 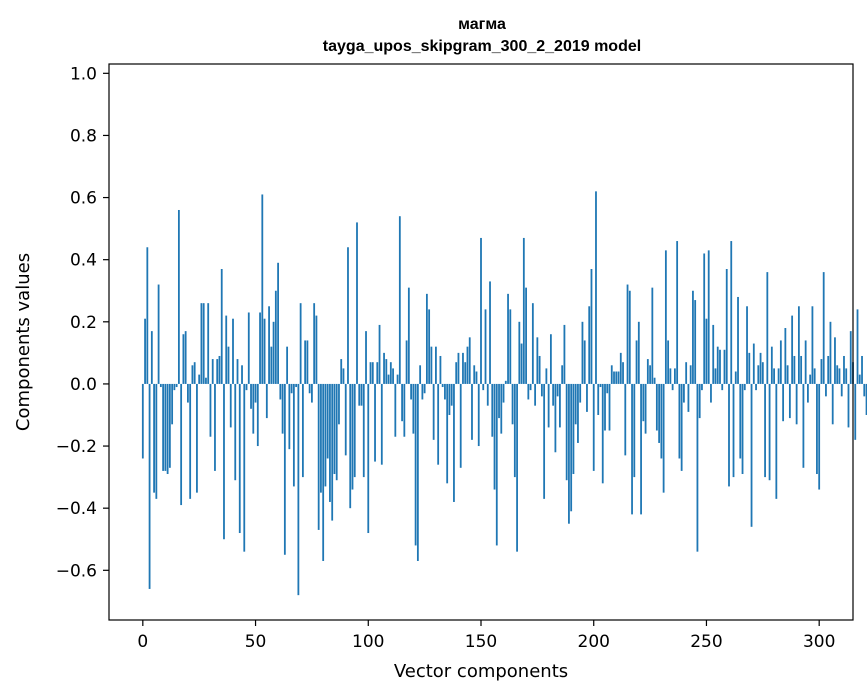 I want to click on y-tick-label: −0.6, so click(x=76, y=571).